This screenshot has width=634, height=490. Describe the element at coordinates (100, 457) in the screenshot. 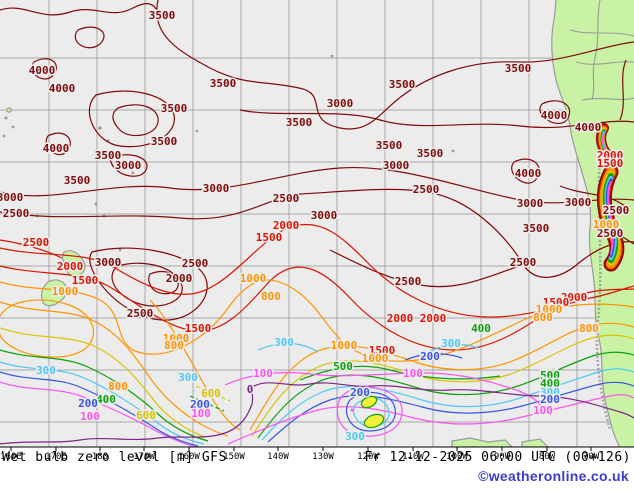

I see `x-axis-label: 180` at that location.